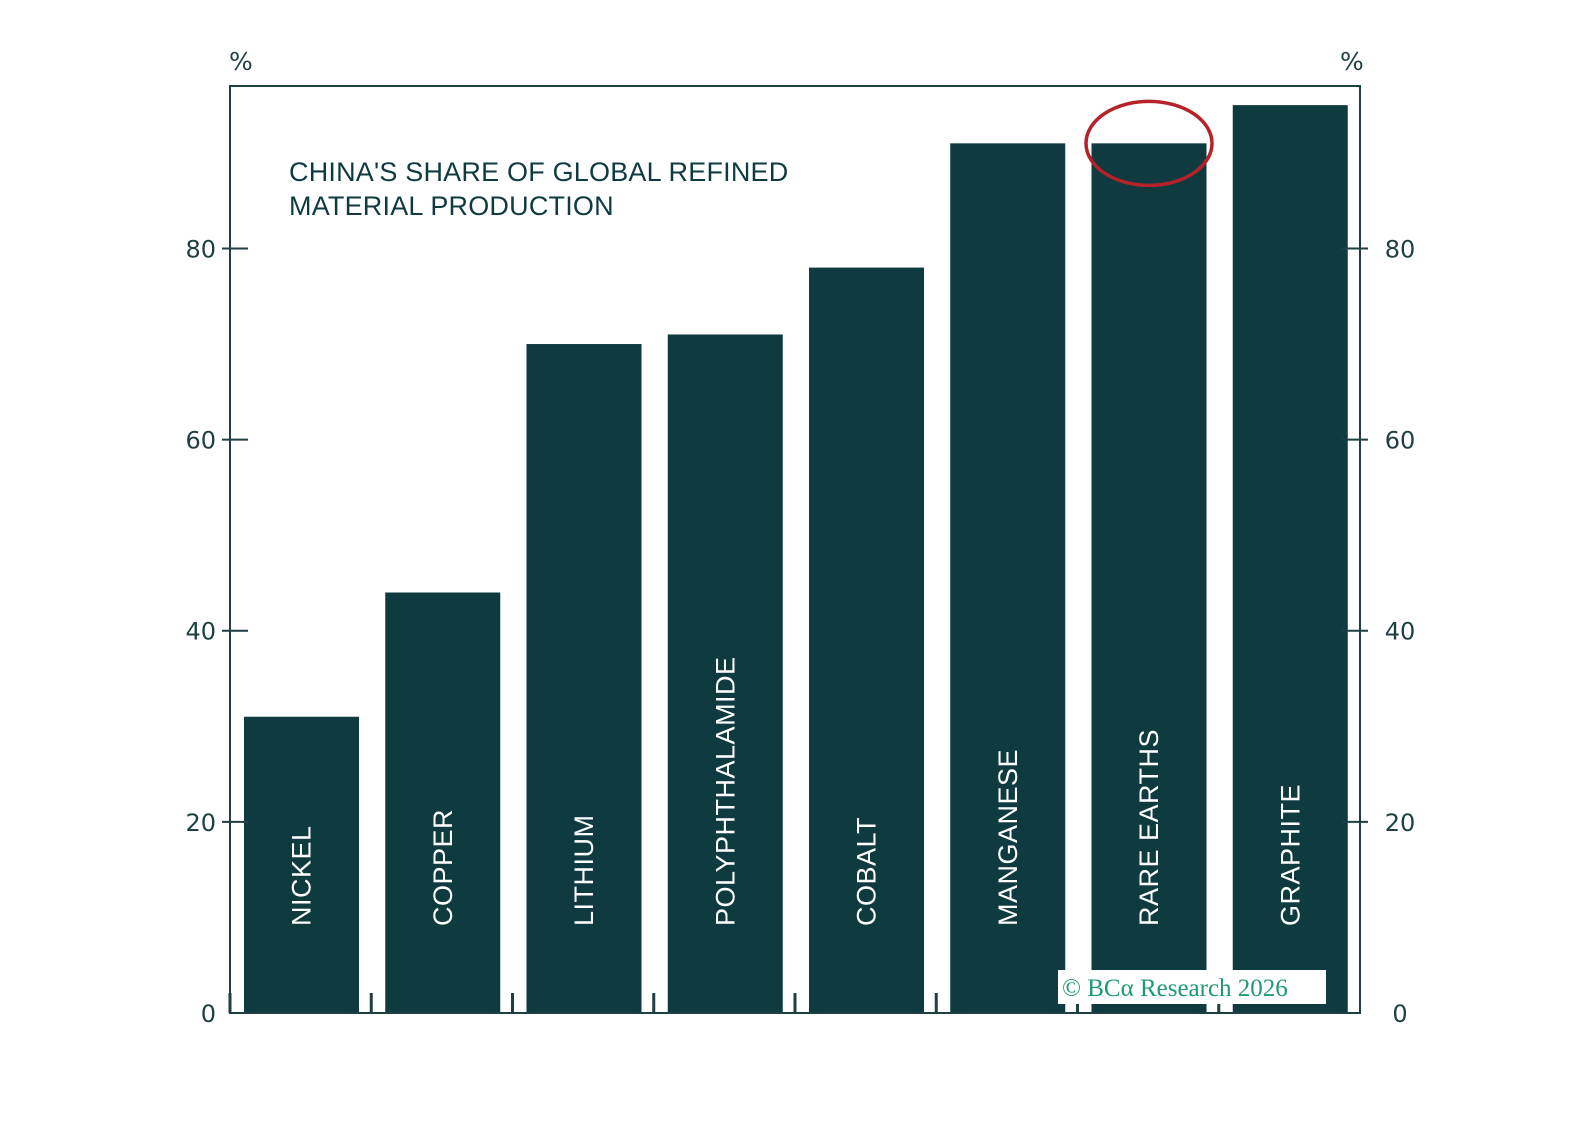 This screenshot has height=1144, width=1595. I want to click on category-label-manganese: MANGANESE, so click(1008, 837).